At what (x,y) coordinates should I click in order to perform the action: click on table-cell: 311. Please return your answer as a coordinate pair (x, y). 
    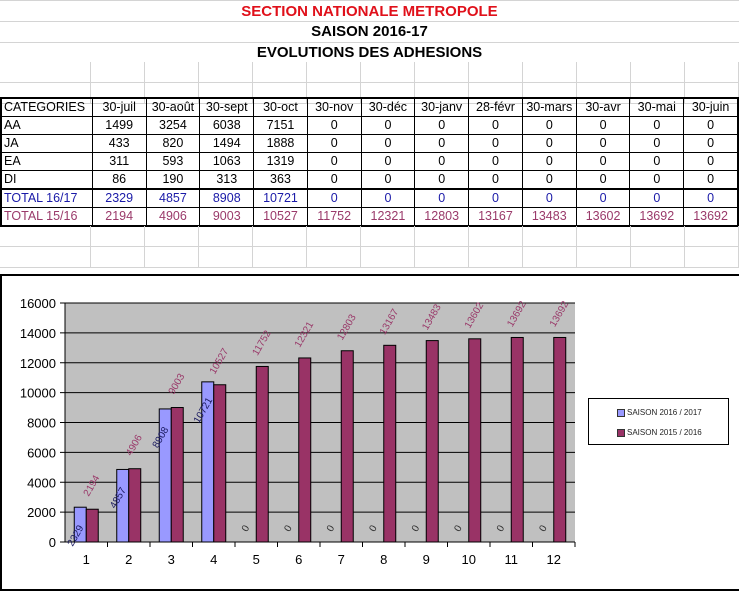
    Looking at the image, I should click on (119, 161).